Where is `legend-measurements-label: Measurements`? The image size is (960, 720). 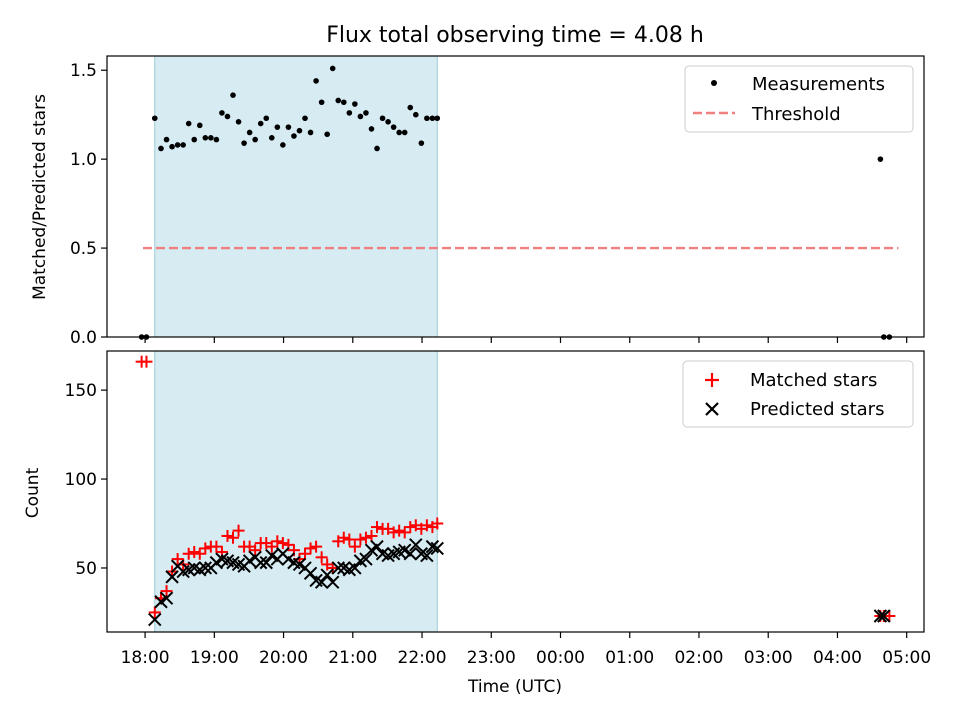
legend-measurements-label: Measurements is located at coordinates (818, 84).